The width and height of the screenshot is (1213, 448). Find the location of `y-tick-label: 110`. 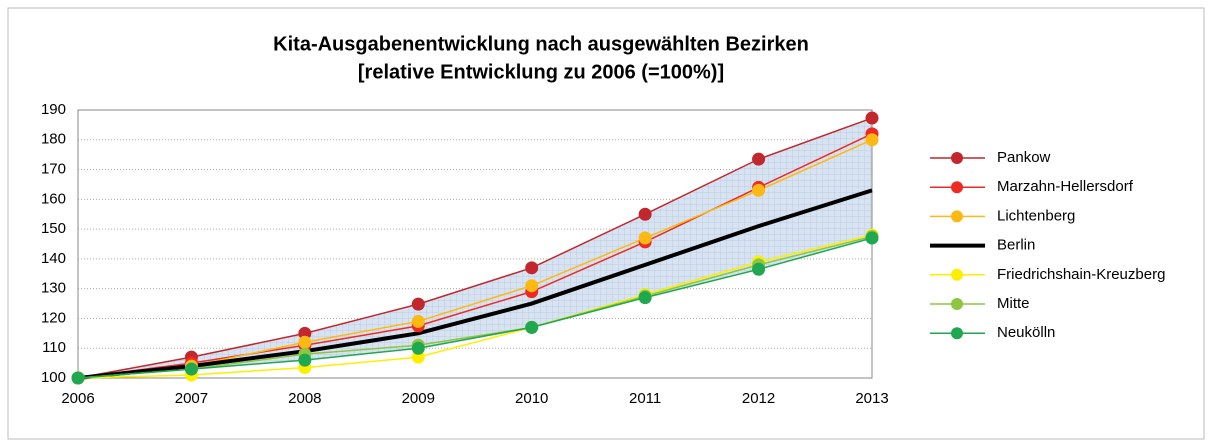

y-tick-label: 110 is located at coordinates (54, 347).